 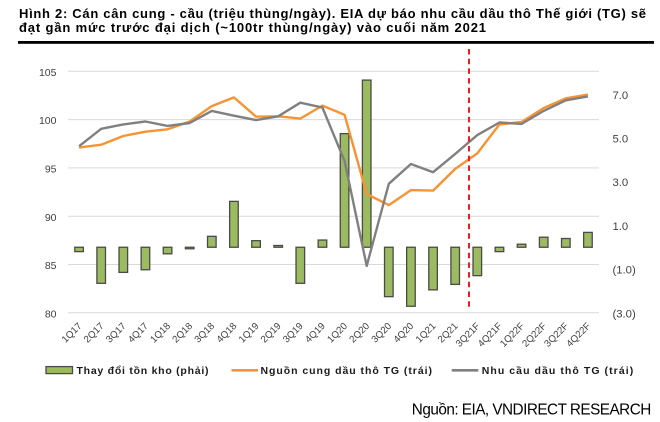 I want to click on svg-text: 90, so click(x=51, y=218).